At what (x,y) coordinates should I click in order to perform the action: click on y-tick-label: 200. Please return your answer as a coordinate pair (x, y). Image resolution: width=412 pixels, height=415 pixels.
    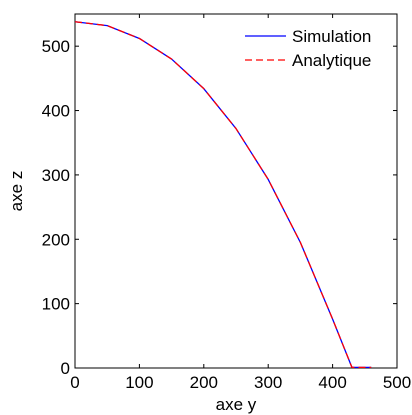
    Looking at the image, I should click on (56, 239).